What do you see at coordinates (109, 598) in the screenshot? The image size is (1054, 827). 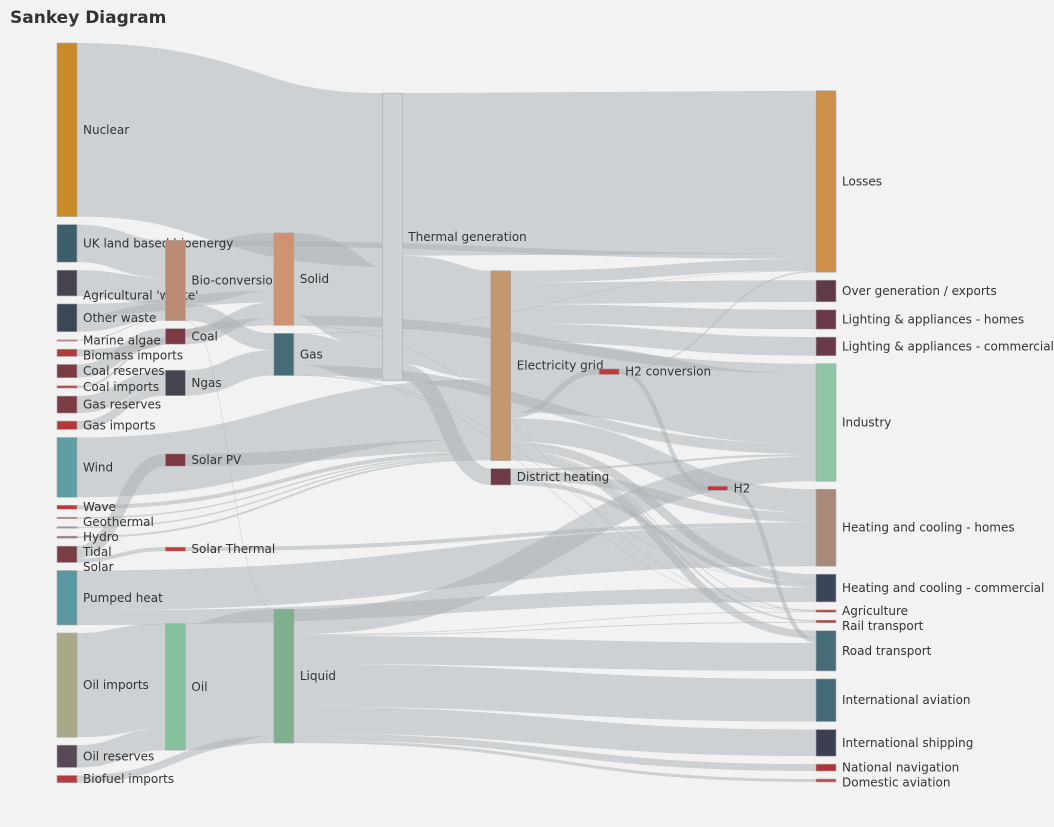 I see `sankey-node: Pumped heat` at bounding box center [109, 598].